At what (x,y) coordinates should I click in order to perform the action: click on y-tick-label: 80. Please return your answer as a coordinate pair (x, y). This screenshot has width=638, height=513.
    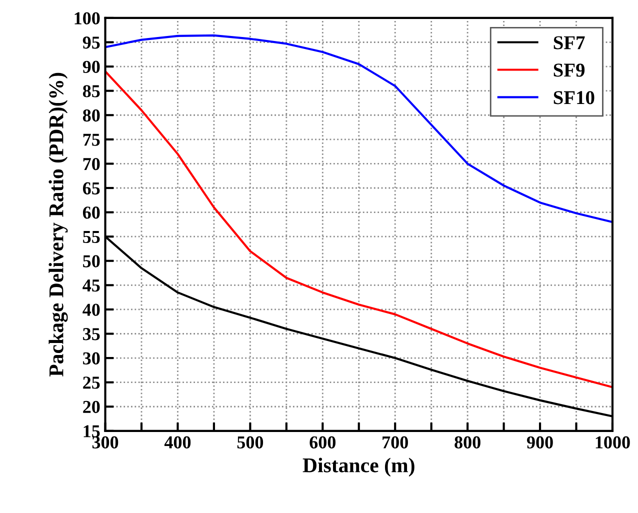
    Looking at the image, I should click on (91, 115).